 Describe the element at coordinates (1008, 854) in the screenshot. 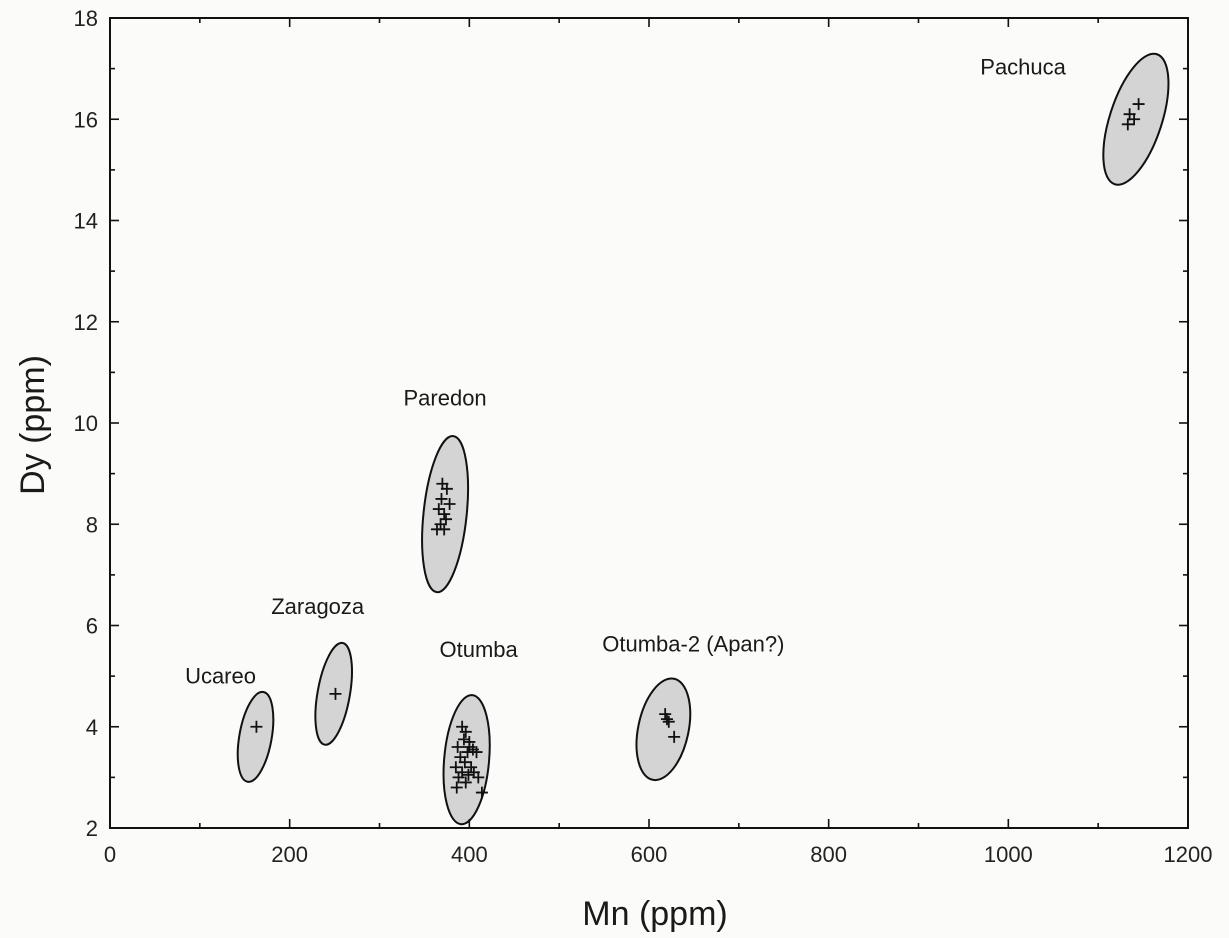

I see `x-tick-label: 1000` at that location.